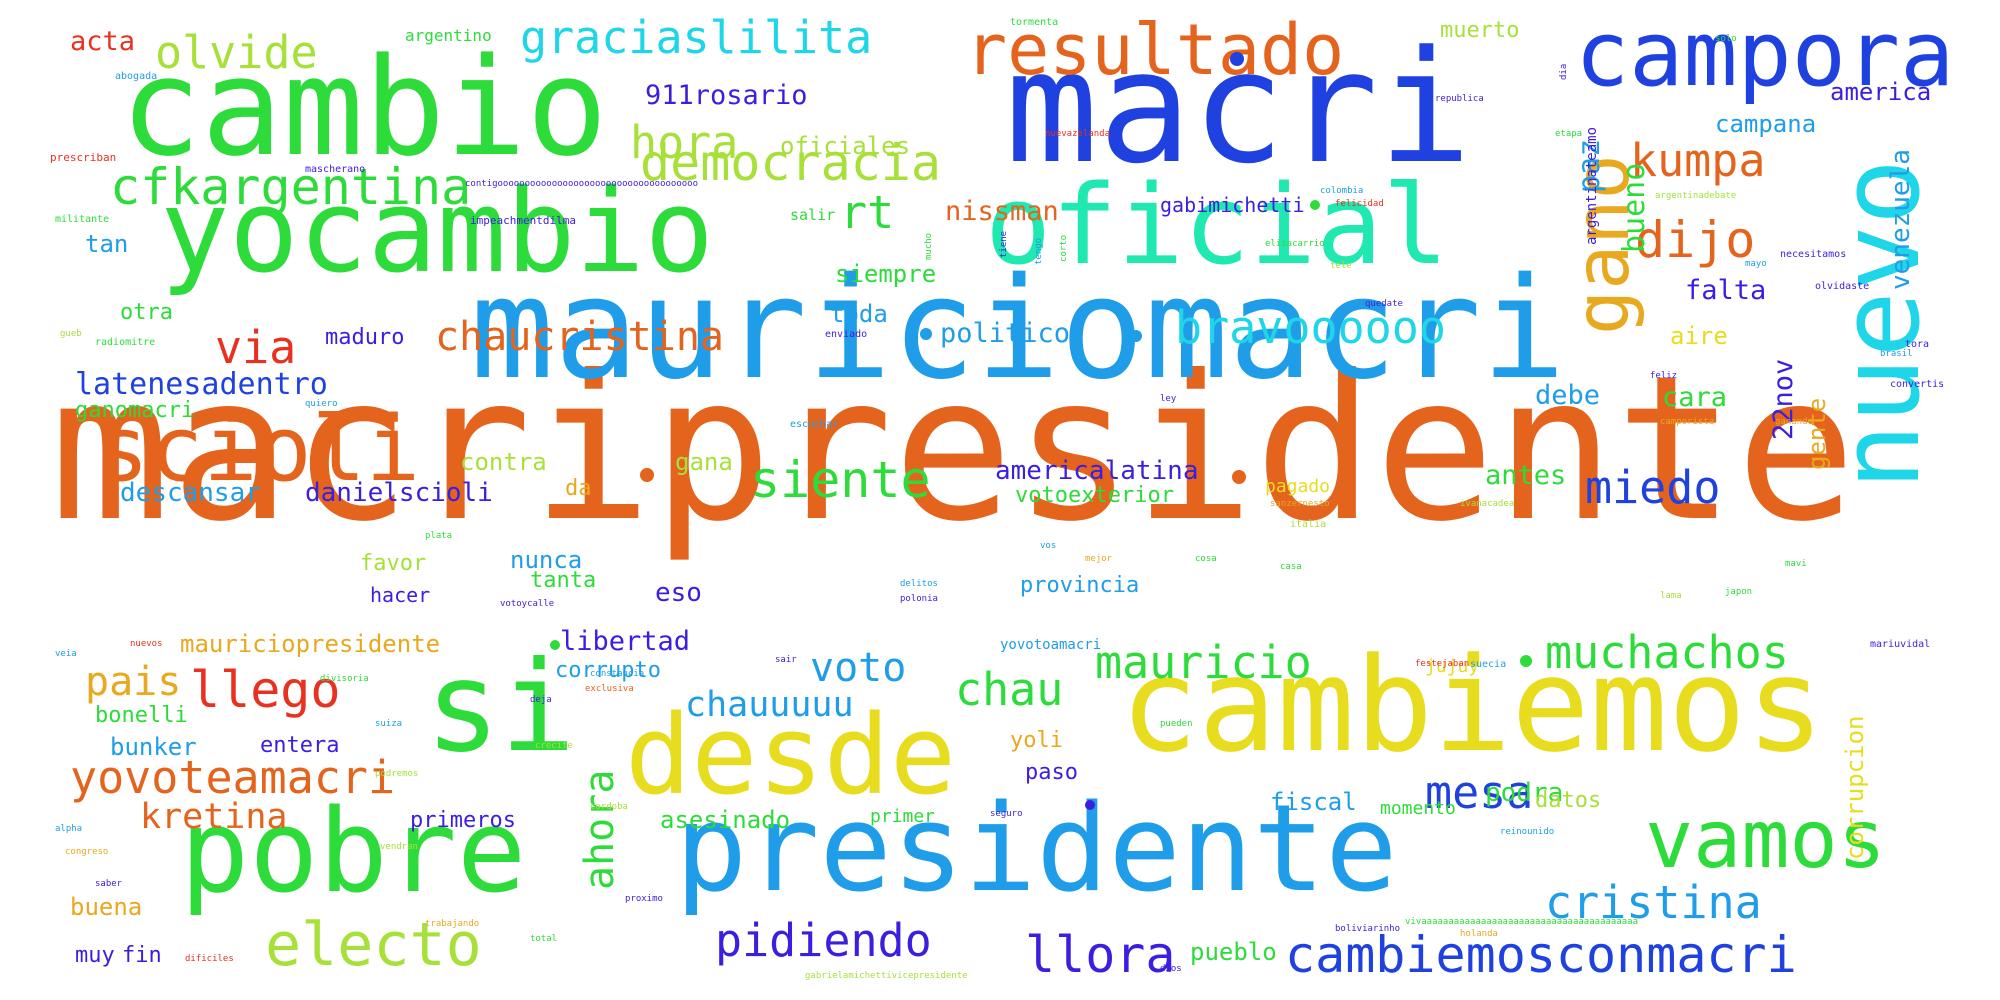 Image resolution: width=2000 pixels, height=1000 pixels. I want to click on word-radiomitre: radiomitre, so click(125, 342).